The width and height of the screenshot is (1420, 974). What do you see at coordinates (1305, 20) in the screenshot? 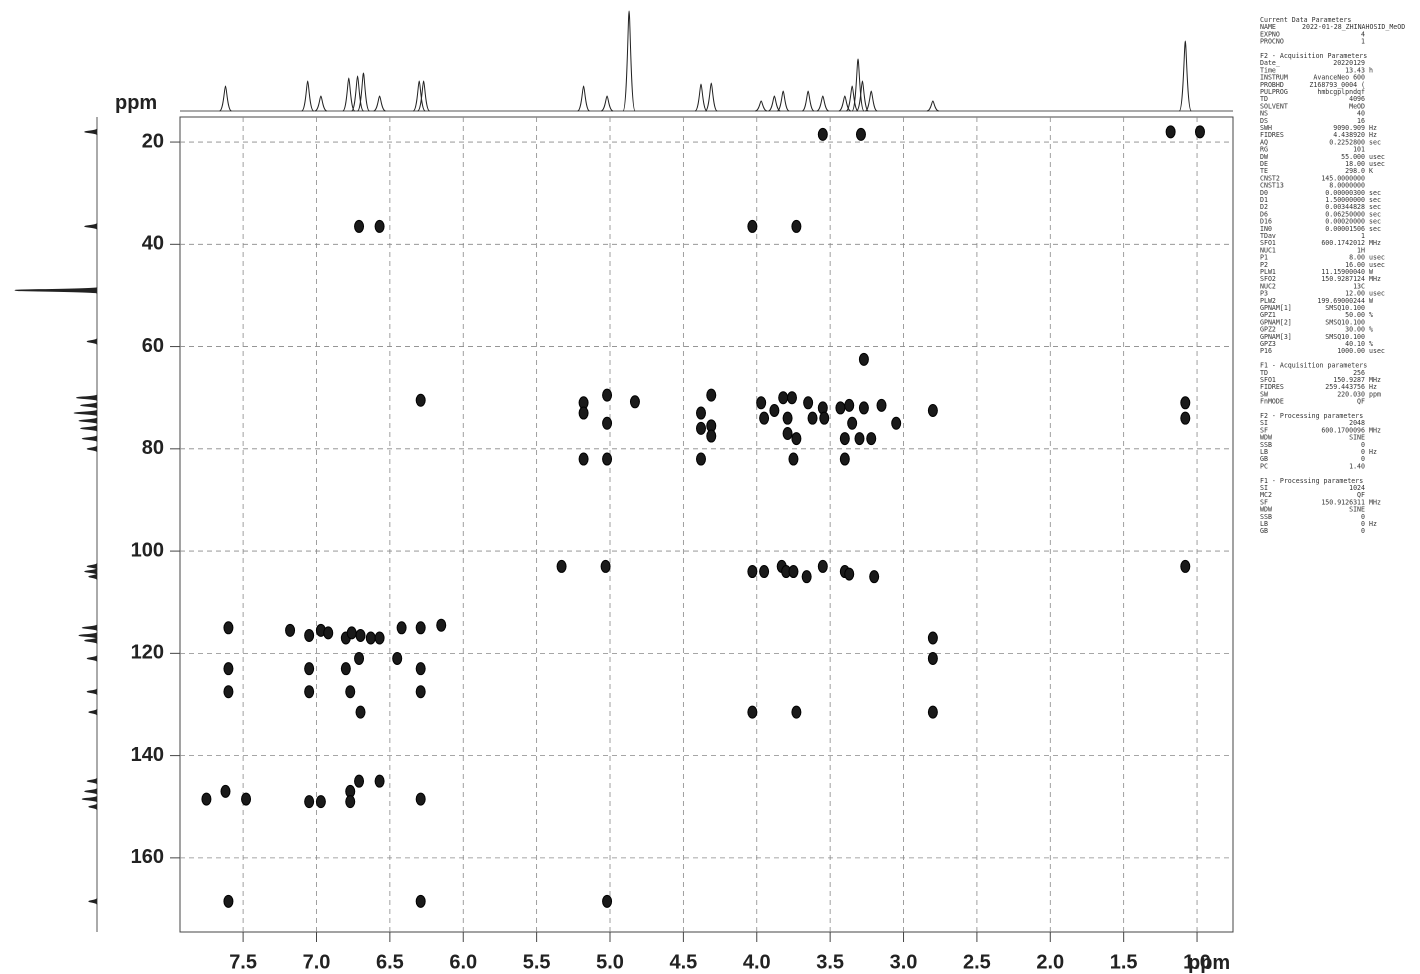
I see `param-section-title: Current Data Parameters` at bounding box center [1305, 20].